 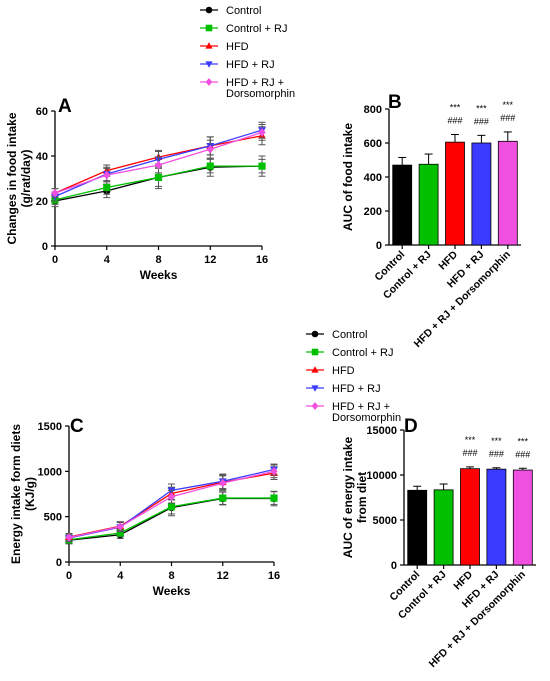 What do you see at coordinates (237, 47) in the screenshot?
I see `legend-top-entry-label-2: HFD` at bounding box center [237, 47].